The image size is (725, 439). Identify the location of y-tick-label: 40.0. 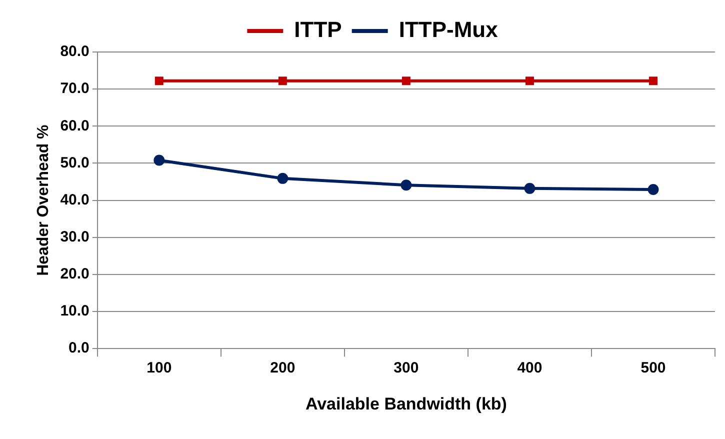
(75, 199).